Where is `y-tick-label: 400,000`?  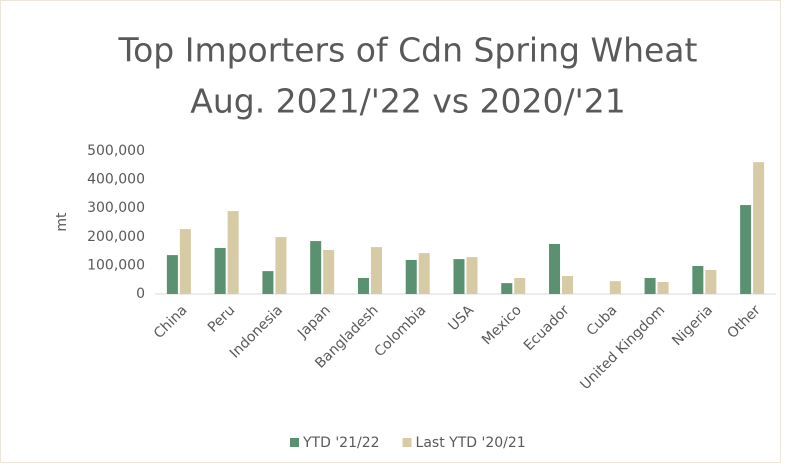 y-tick-label: 400,000 is located at coordinates (116, 180).